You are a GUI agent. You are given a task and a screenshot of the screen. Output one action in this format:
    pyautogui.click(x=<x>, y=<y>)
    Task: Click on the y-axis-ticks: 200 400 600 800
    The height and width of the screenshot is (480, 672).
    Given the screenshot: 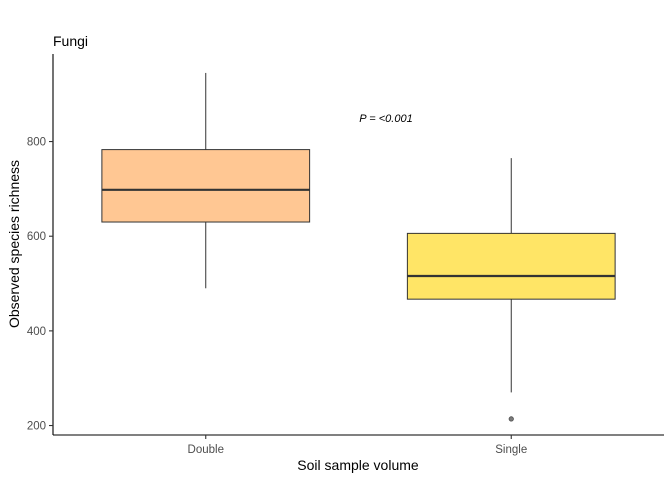 What is the action you would take?
    pyautogui.click(x=40, y=285)
    